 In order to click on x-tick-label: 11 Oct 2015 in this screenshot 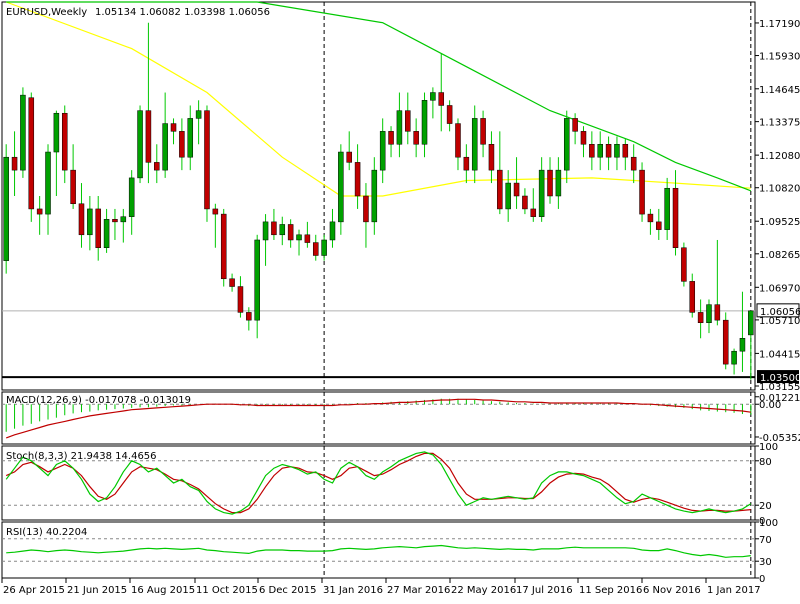, I will do `click(227, 590)`.